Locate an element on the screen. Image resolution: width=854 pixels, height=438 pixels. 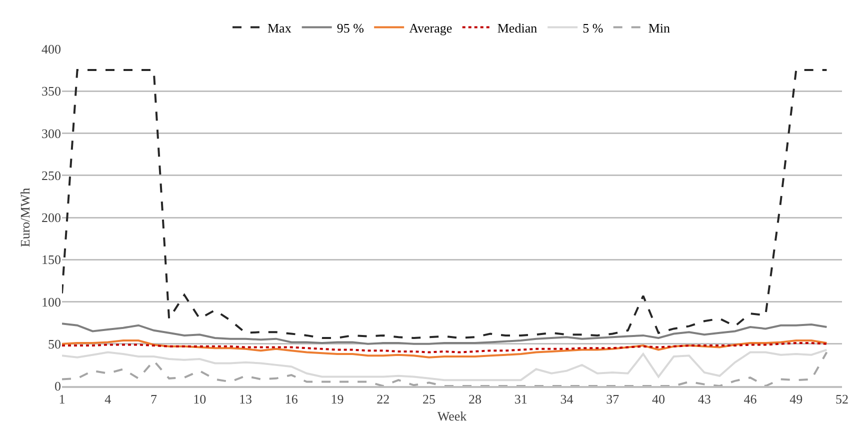
x-tick-label: 49 is located at coordinates (796, 399).